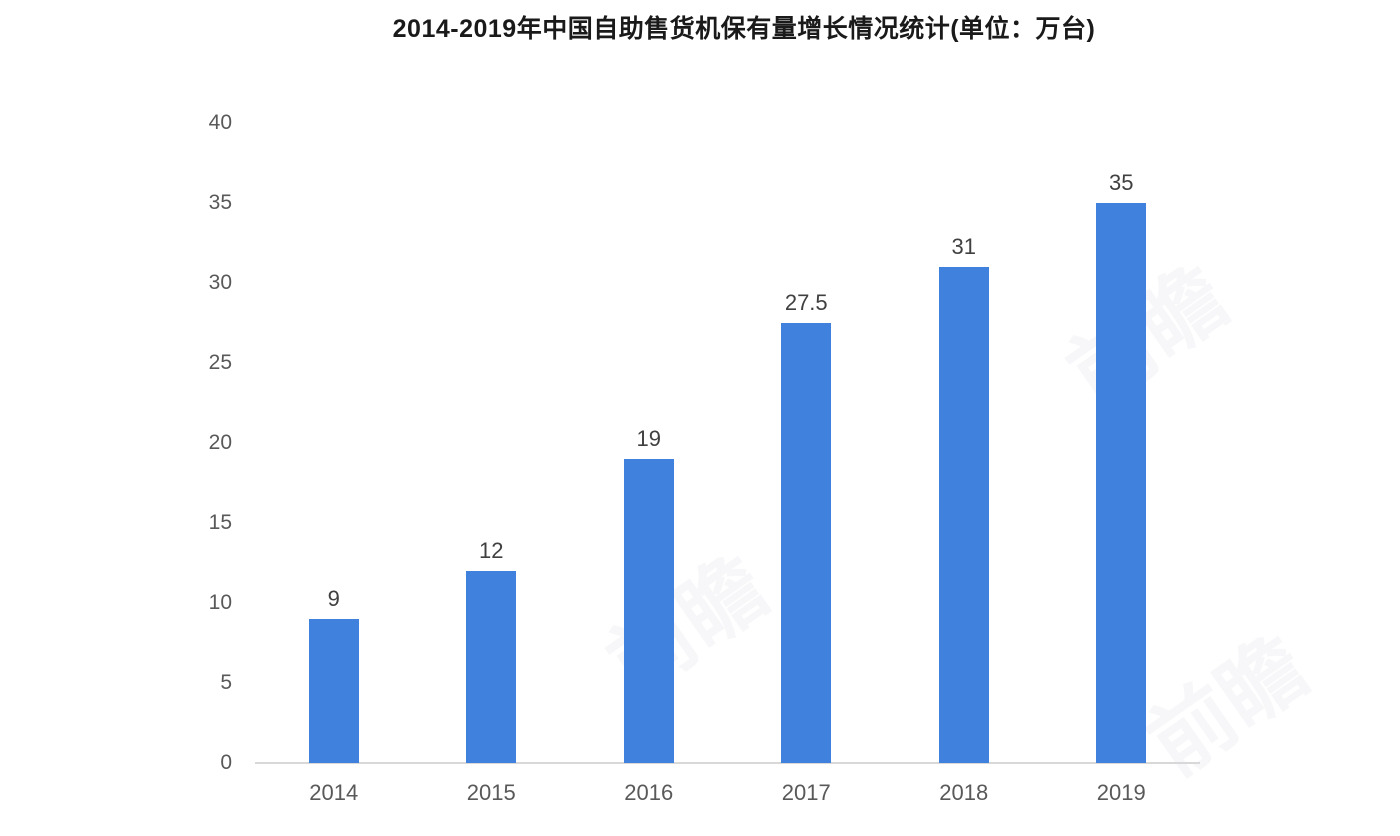 The width and height of the screenshot is (1400, 836). What do you see at coordinates (744, 29) in the screenshot?
I see `chart-title: 2014-2019年中国自助售货机保有量增长情况统计(单位：万台)` at bounding box center [744, 29].